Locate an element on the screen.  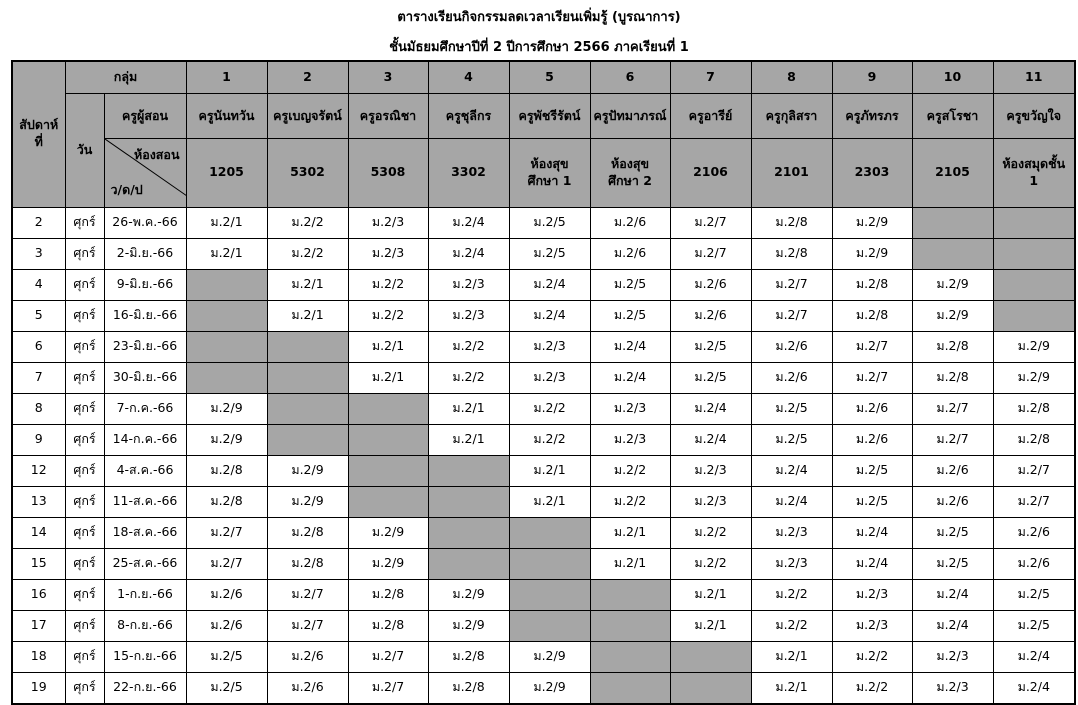
diagonal is located at coordinates (145, 167).